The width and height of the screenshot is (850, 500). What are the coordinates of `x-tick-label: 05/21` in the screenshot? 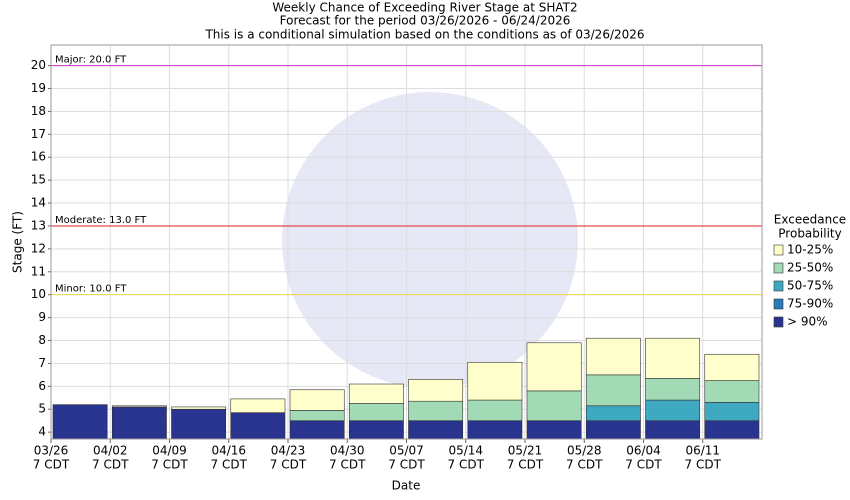 It's located at (525, 451).